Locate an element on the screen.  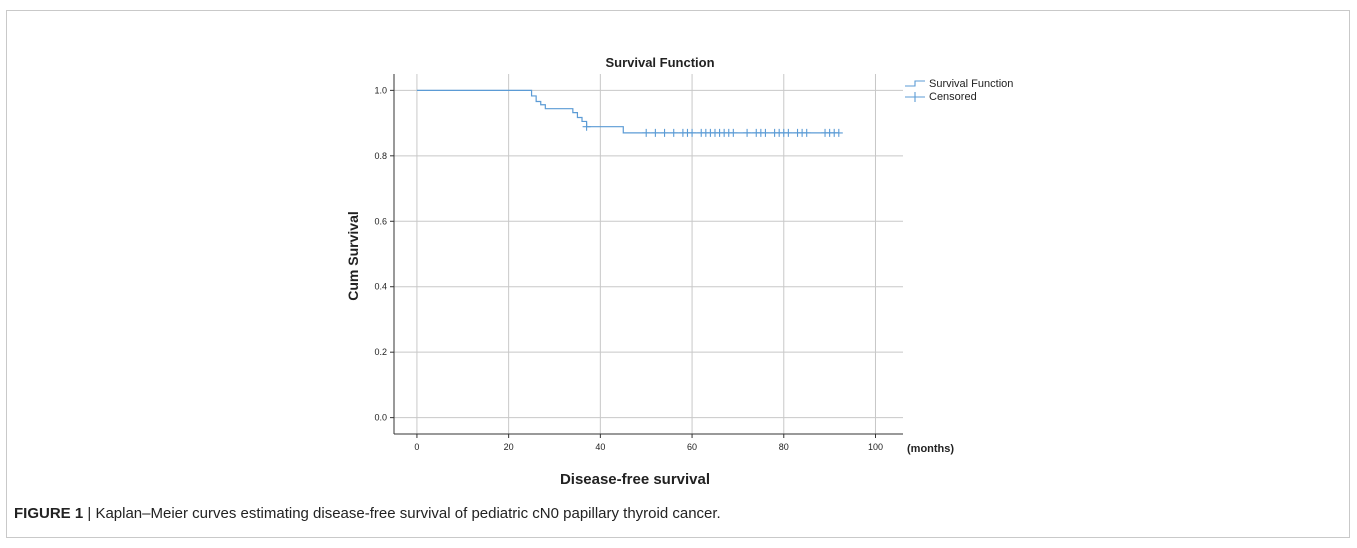
y-tick-label: 0.4 is located at coordinates (380, 287).